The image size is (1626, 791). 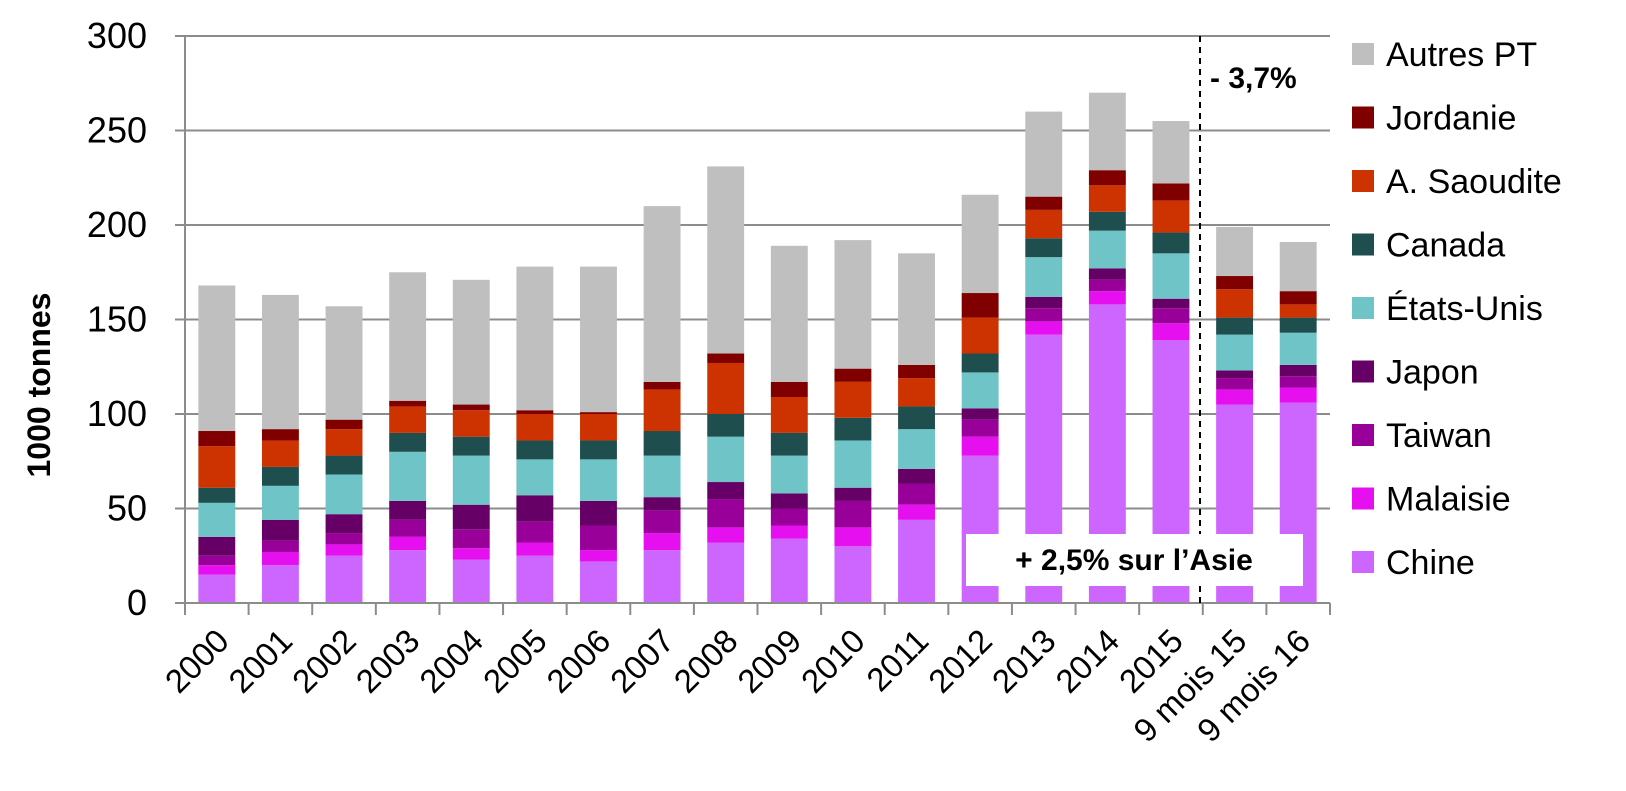 I want to click on bar-a-saoudite-2001, so click(x=280, y=453).